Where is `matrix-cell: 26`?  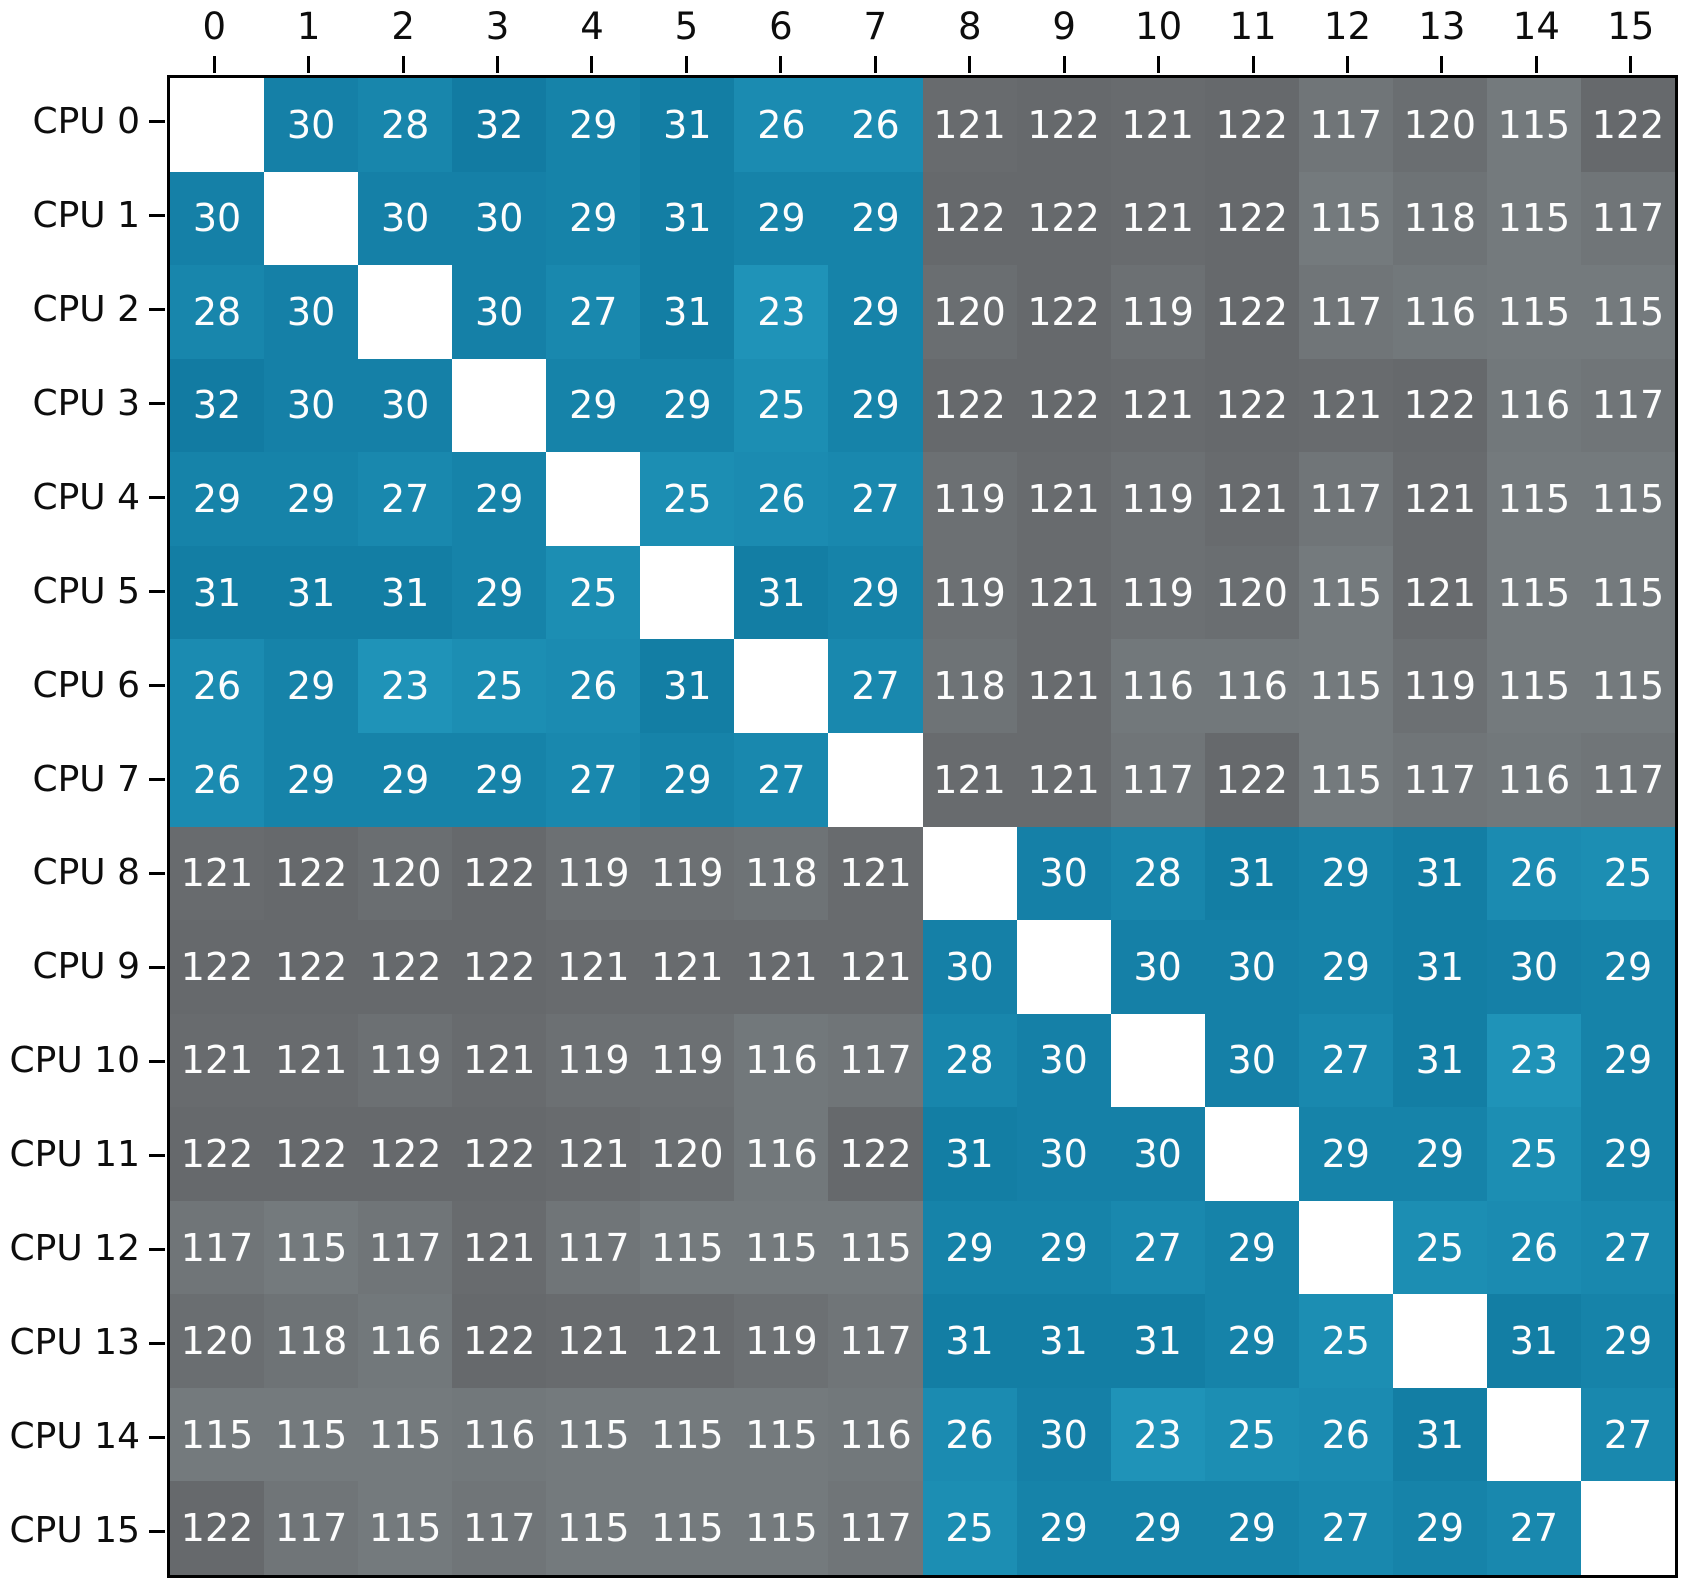
matrix-cell: 26 is located at coordinates (875, 125).